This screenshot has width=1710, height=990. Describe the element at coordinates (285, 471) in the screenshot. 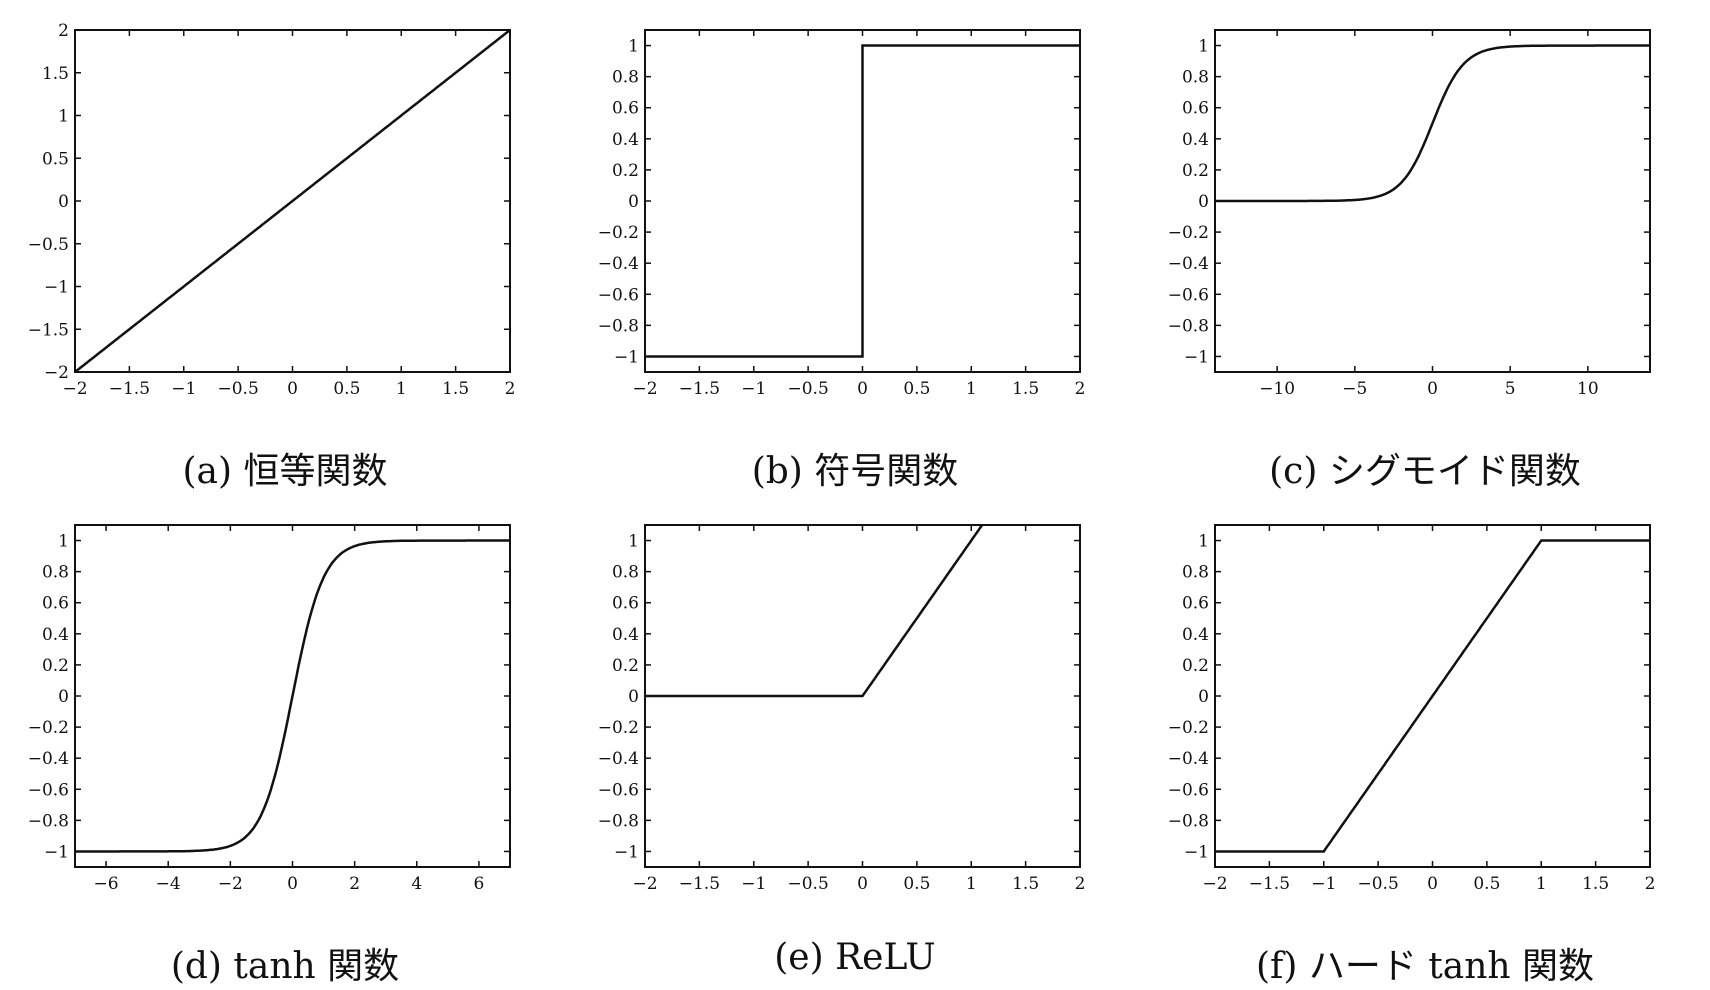

I see `caption-identity: (a) 恒等関数` at that location.